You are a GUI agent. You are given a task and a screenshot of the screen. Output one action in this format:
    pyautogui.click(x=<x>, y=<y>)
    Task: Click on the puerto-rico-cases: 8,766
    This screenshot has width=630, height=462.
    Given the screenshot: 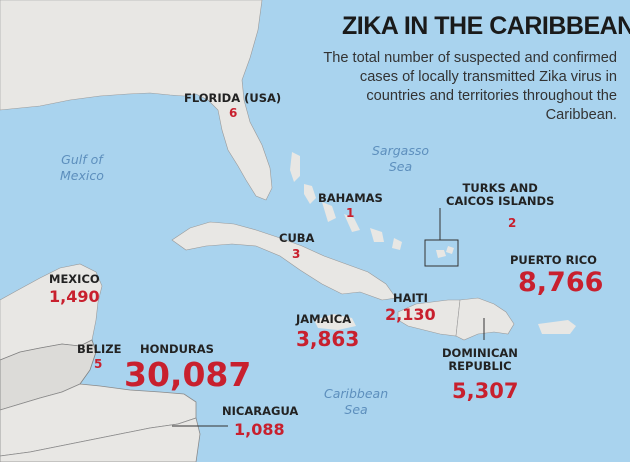 What is the action you would take?
    pyautogui.click(x=561, y=282)
    